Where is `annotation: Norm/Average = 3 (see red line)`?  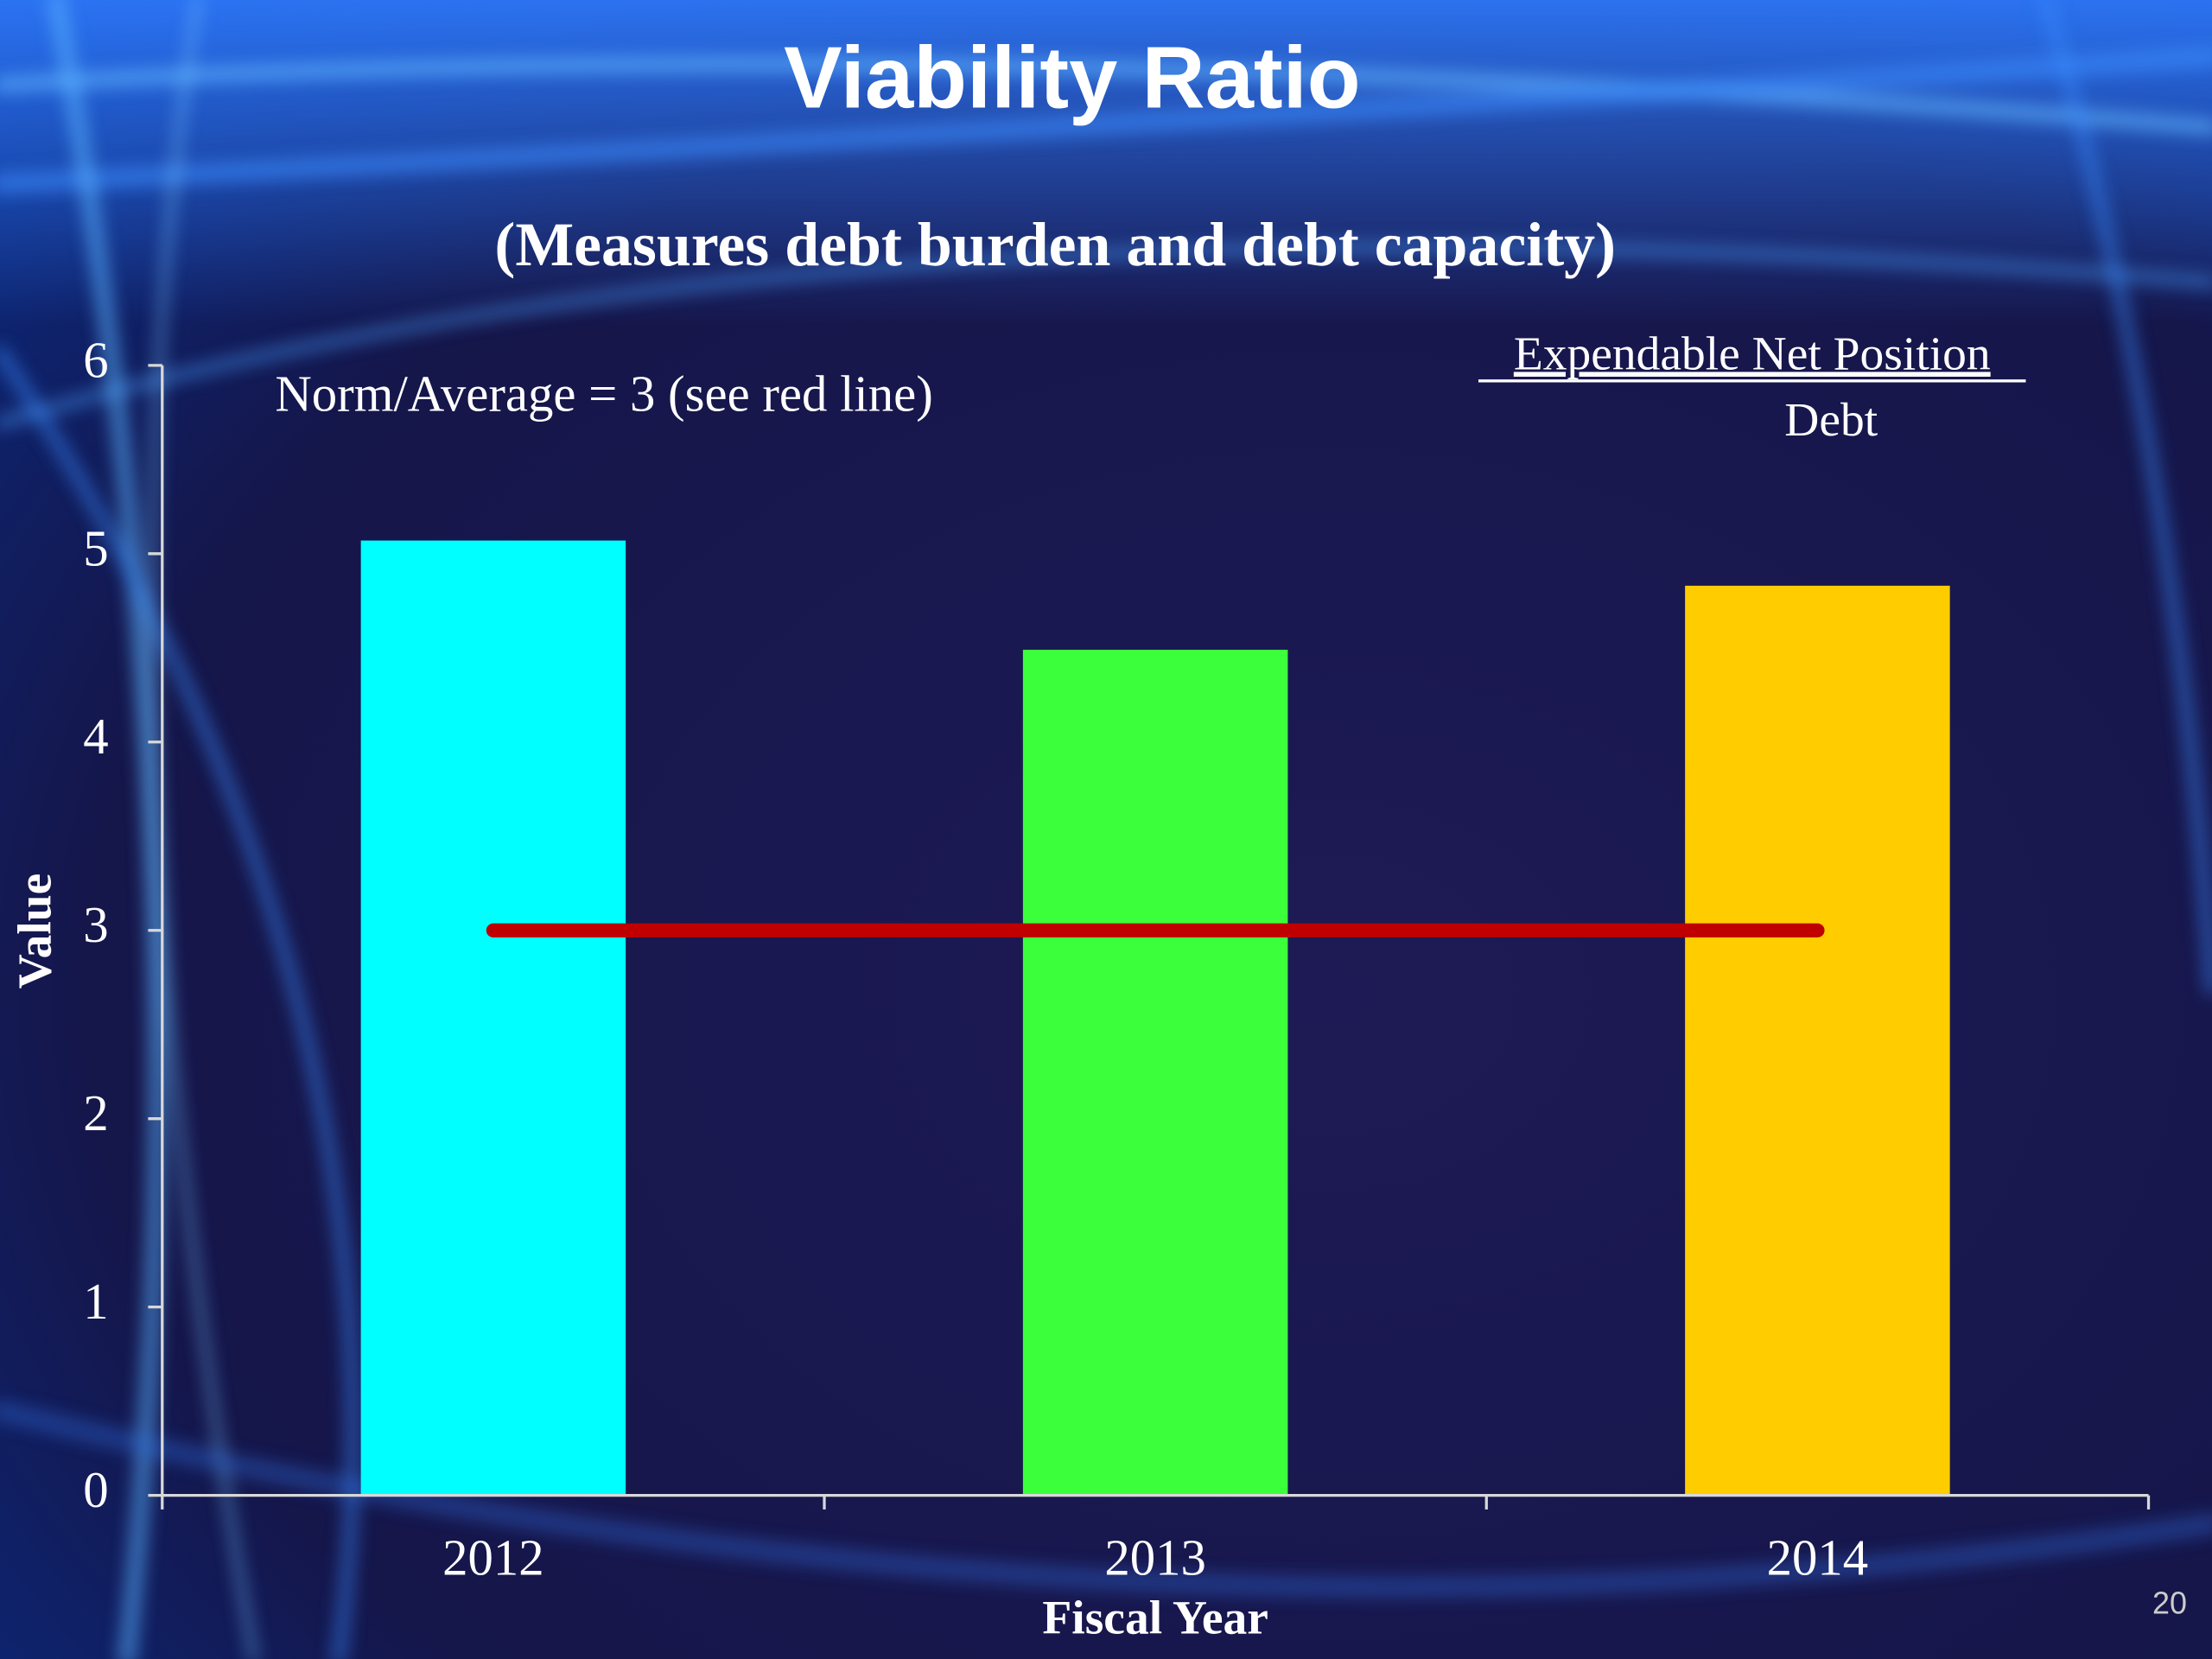 annotation: Norm/Average = 3 (see red line) is located at coordinates (603, 394).